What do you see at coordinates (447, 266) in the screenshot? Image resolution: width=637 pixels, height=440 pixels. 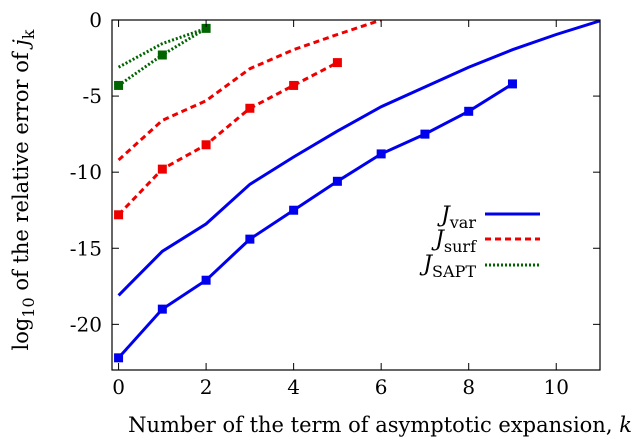 I see `legend-label-sapt: JSAPT` at bounding box center [447, 266].